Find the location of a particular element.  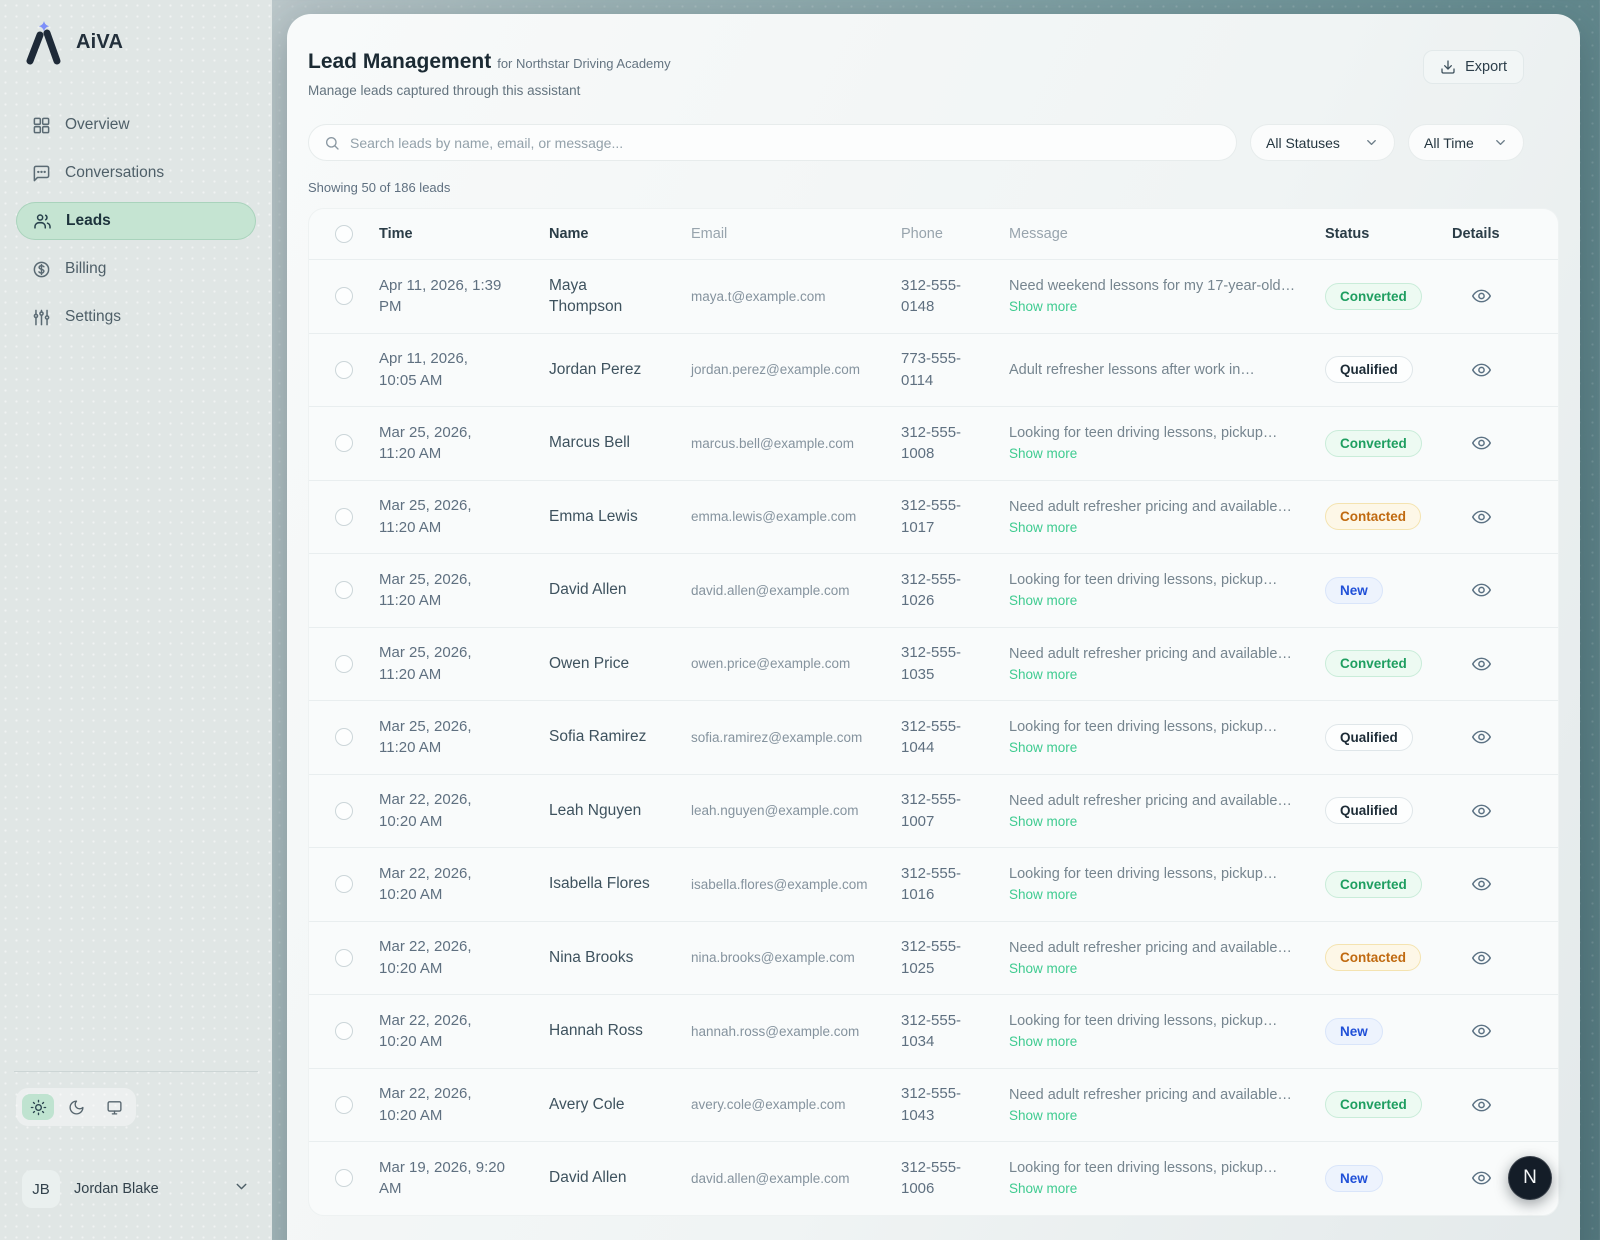

lead-time: Mar 22, 2026, 10:20 AM is located at coordinates (425, 1104).